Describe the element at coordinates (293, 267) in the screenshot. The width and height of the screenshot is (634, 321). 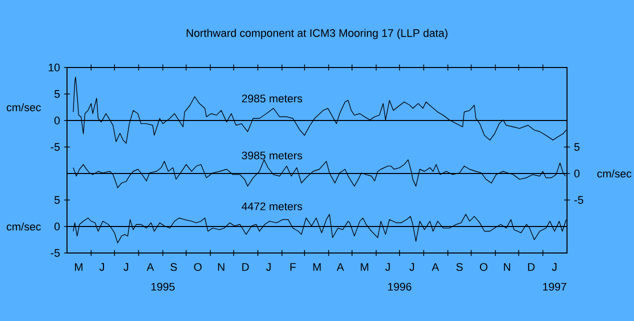
I see `text: F` at that location.